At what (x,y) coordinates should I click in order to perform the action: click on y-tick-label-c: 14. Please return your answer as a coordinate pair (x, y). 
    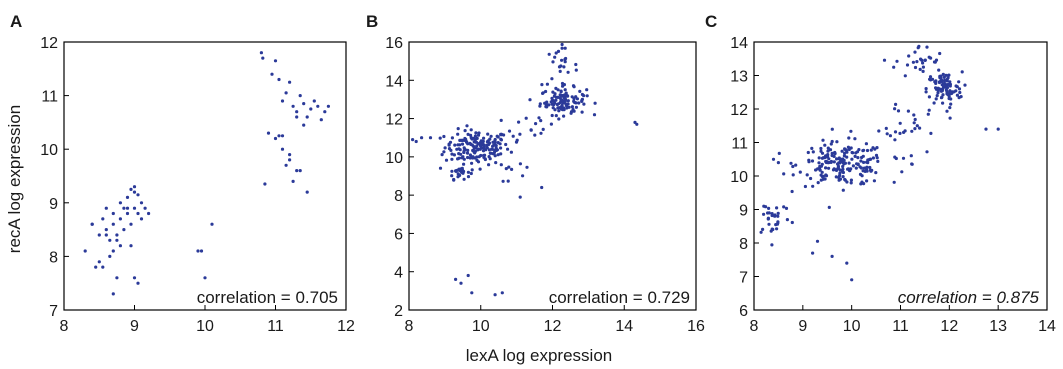
    Looking at the image, I should click on (739, 43).